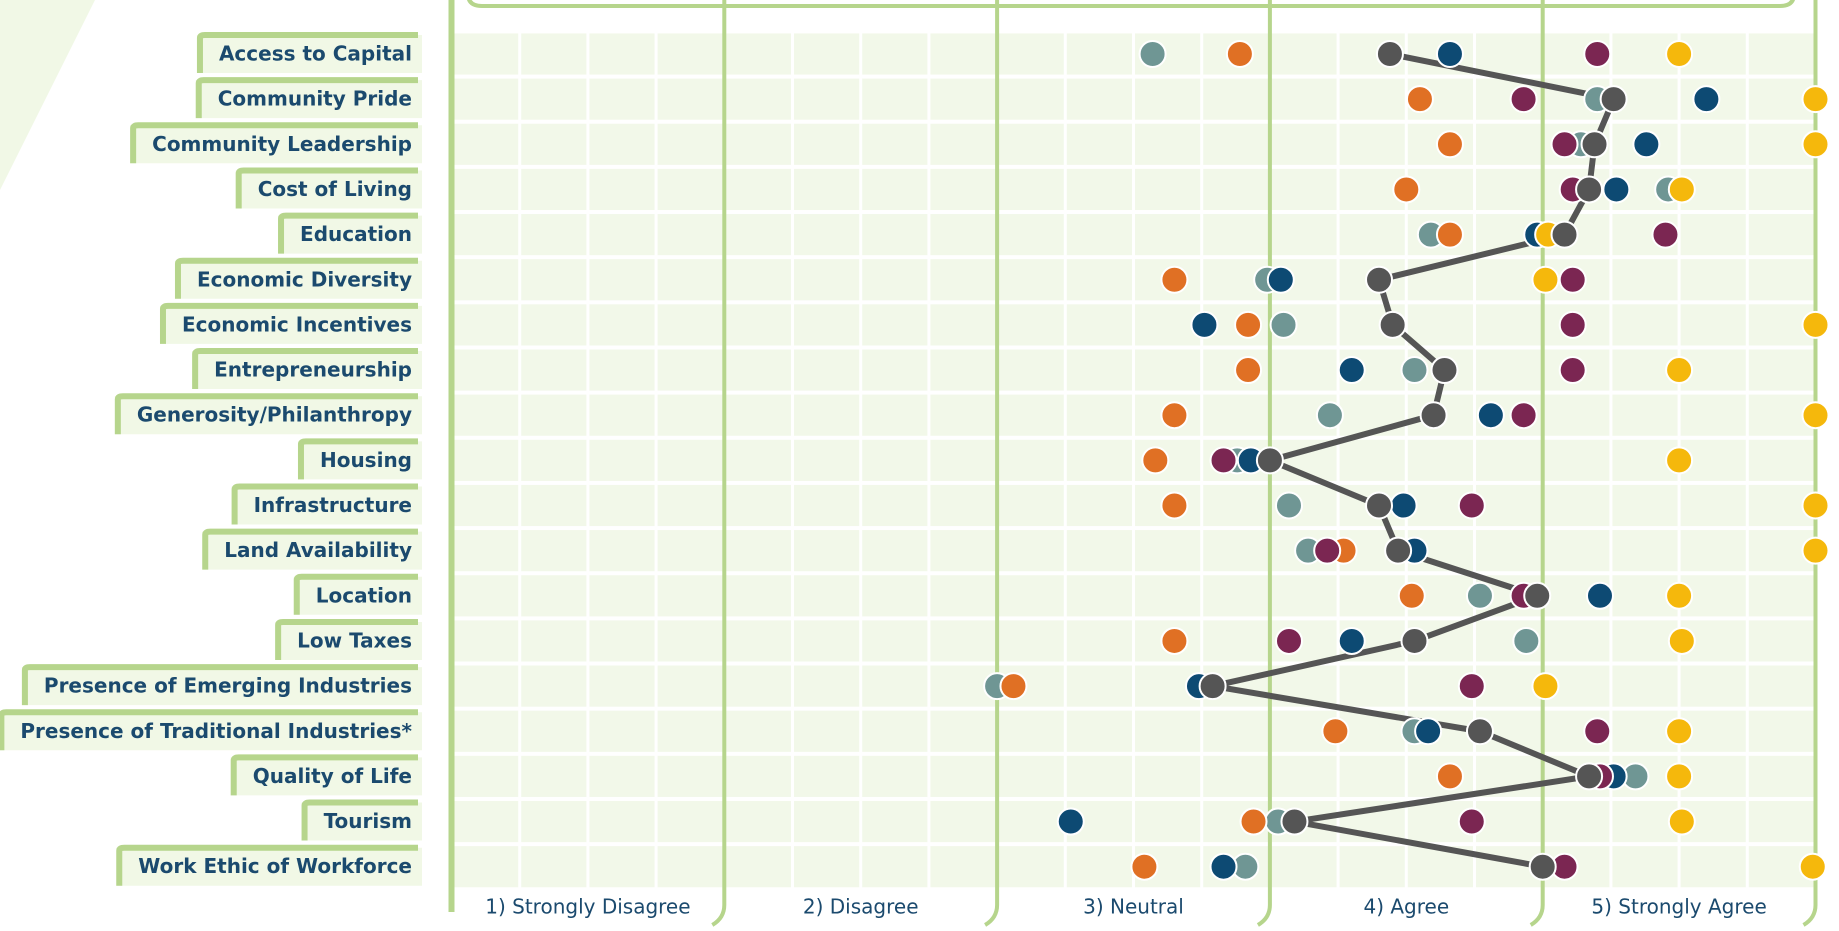  Describe the element at coordinates (368, 821) in the screenshot. I see `y-tick-label: Tourism` at that location.